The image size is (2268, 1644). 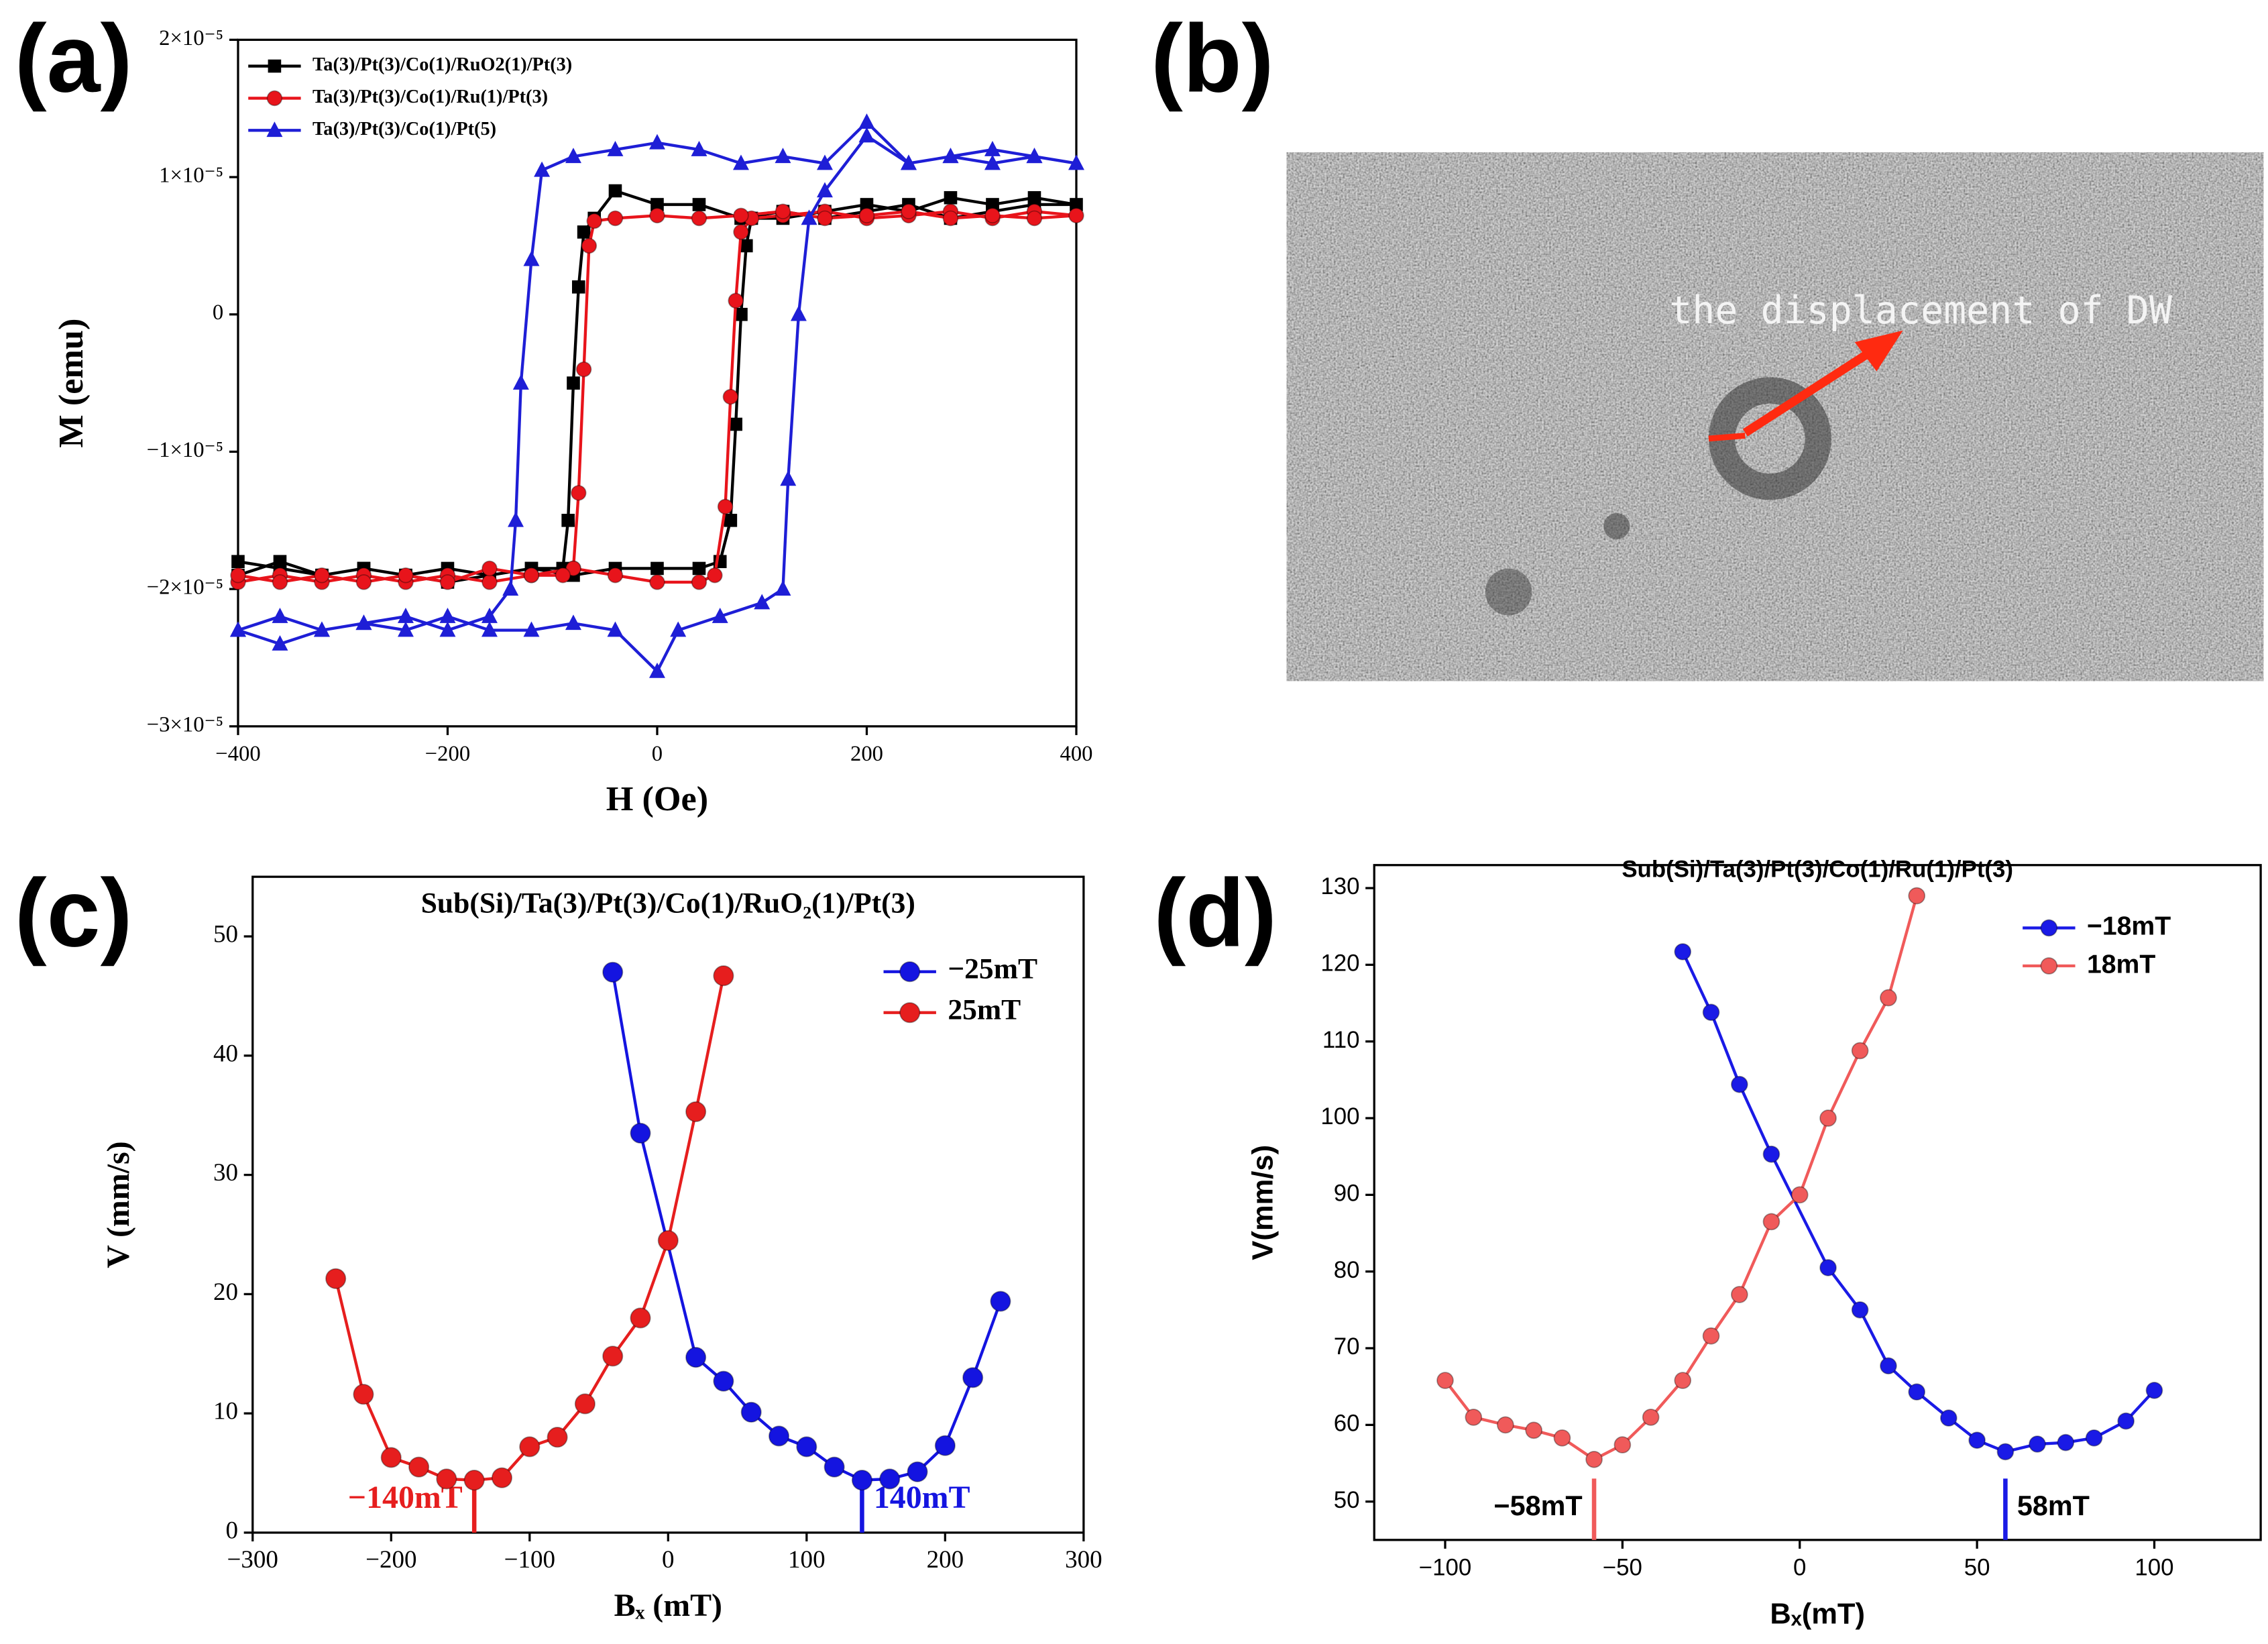 I want to click on y-tick-label: 100, so click(x=1339, y=1116).